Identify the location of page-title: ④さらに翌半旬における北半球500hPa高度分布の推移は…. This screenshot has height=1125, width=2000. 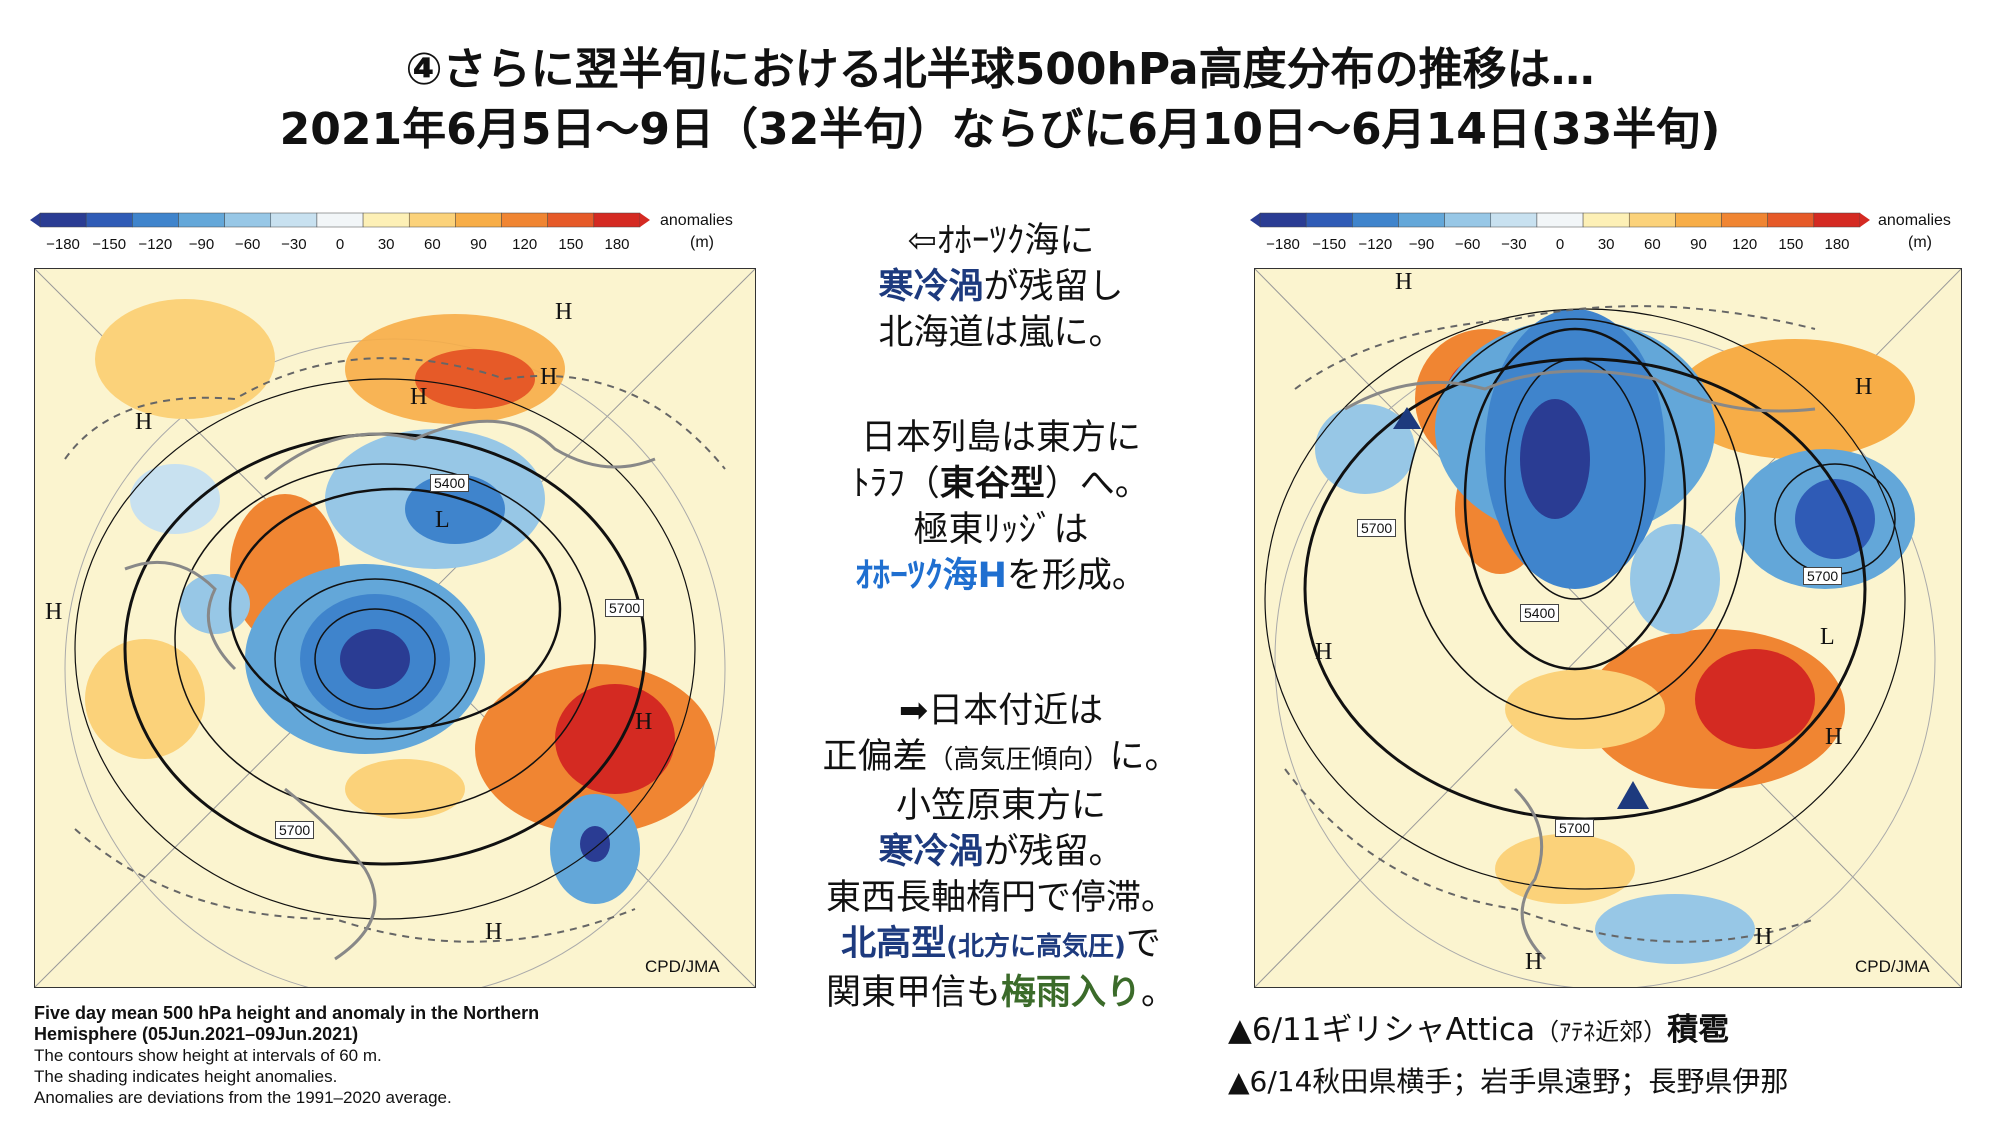
(1000, 69).